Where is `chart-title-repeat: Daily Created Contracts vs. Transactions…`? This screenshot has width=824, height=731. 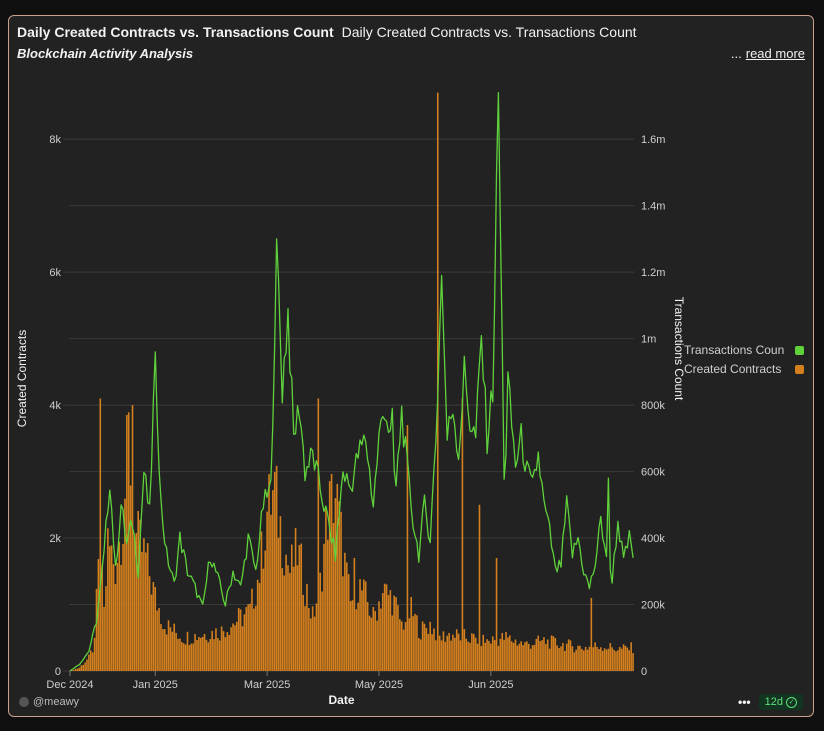 chart-title-repeat: Daily Created Contracts vs. Transactions… is located at coordinates (489, 32).